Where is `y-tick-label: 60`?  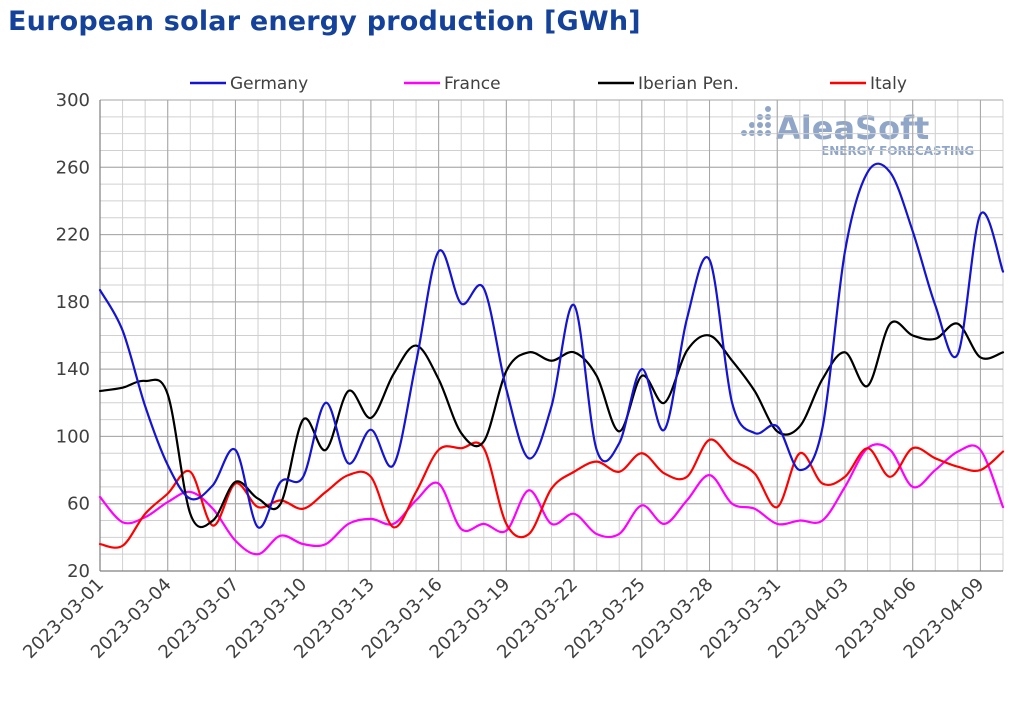
y-tick-label: 60 is located at coordinates (78, 504).